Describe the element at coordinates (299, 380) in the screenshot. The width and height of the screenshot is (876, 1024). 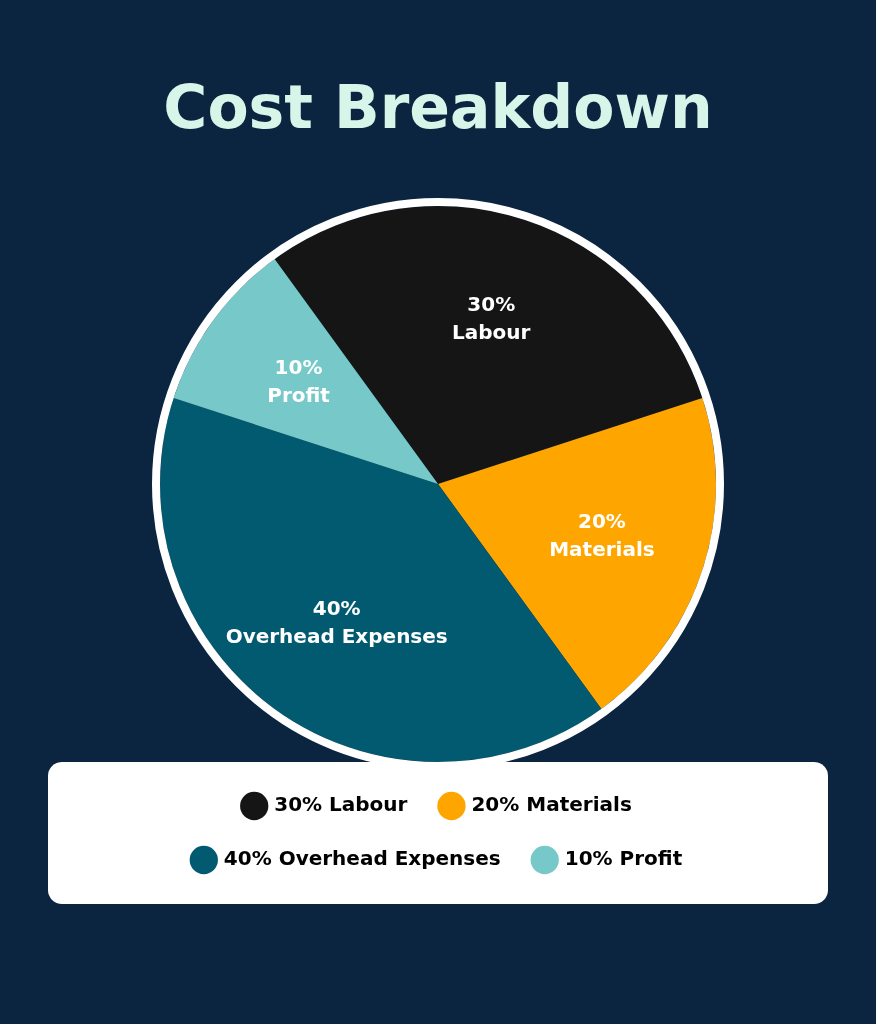
I see `slice-label: 10% Profit` at that location.